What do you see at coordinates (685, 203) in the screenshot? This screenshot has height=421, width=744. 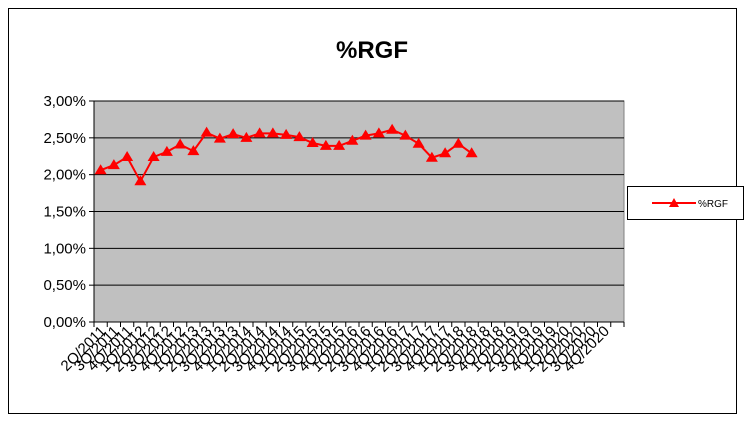 I see `legend: %RGF` at bounding box center [685, 203].